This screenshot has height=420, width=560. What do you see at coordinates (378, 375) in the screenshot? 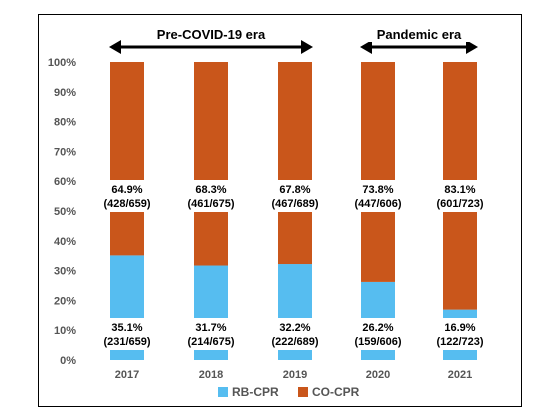
I see `x-tick-label: 2020` at bounding box center [378, 375].